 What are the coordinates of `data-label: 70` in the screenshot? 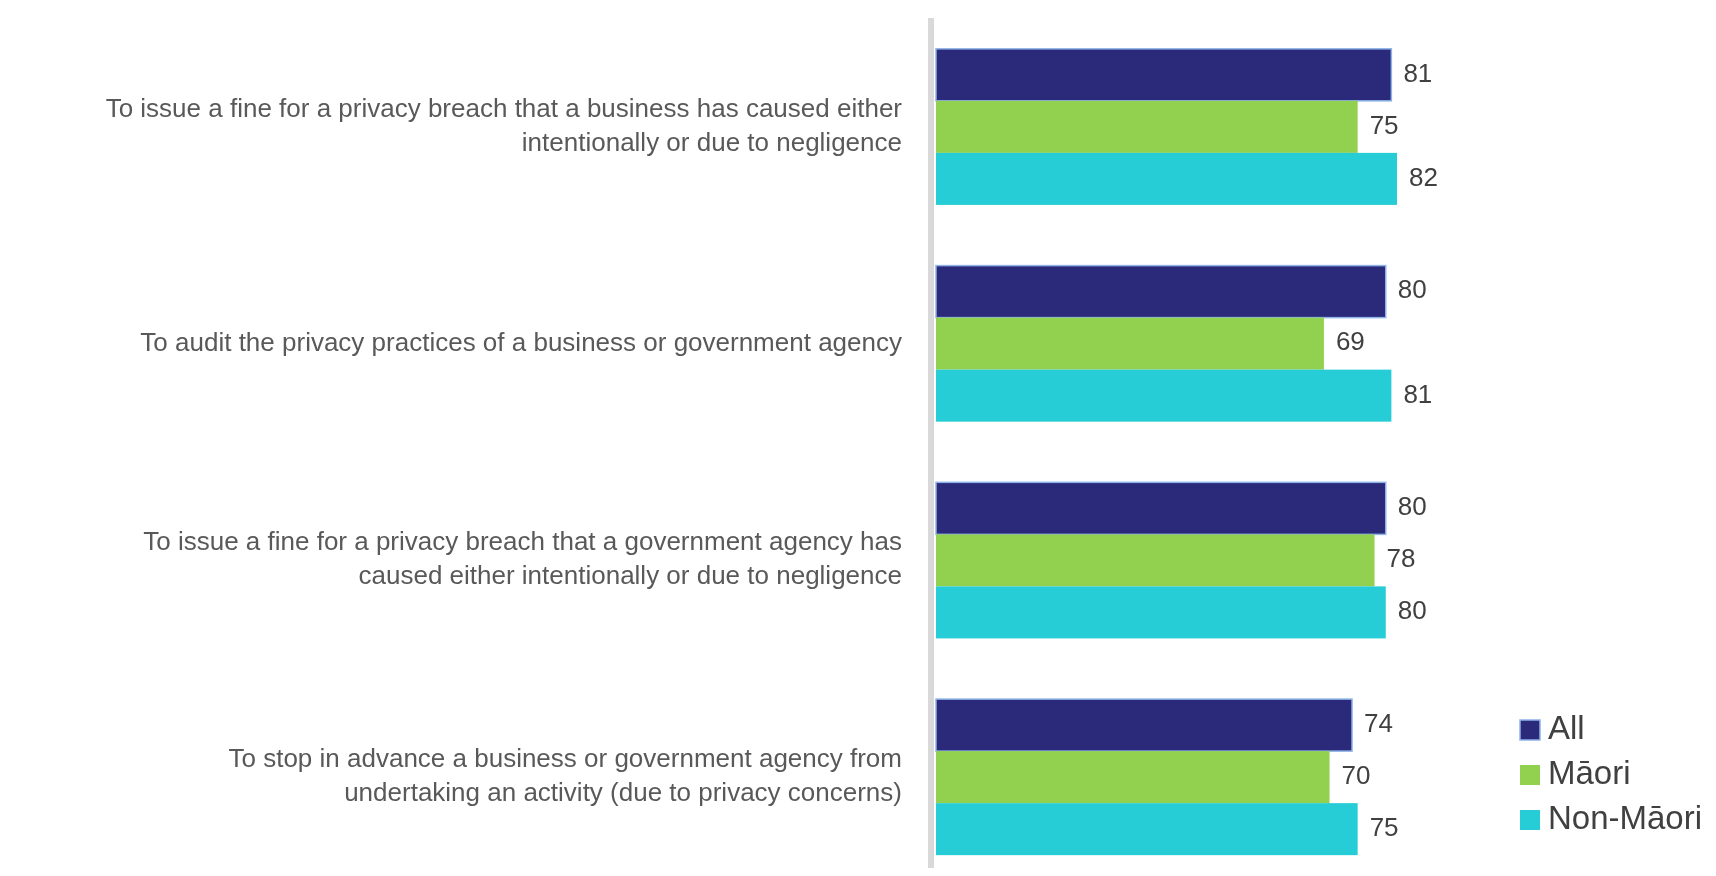 It's located at (1356, 775).